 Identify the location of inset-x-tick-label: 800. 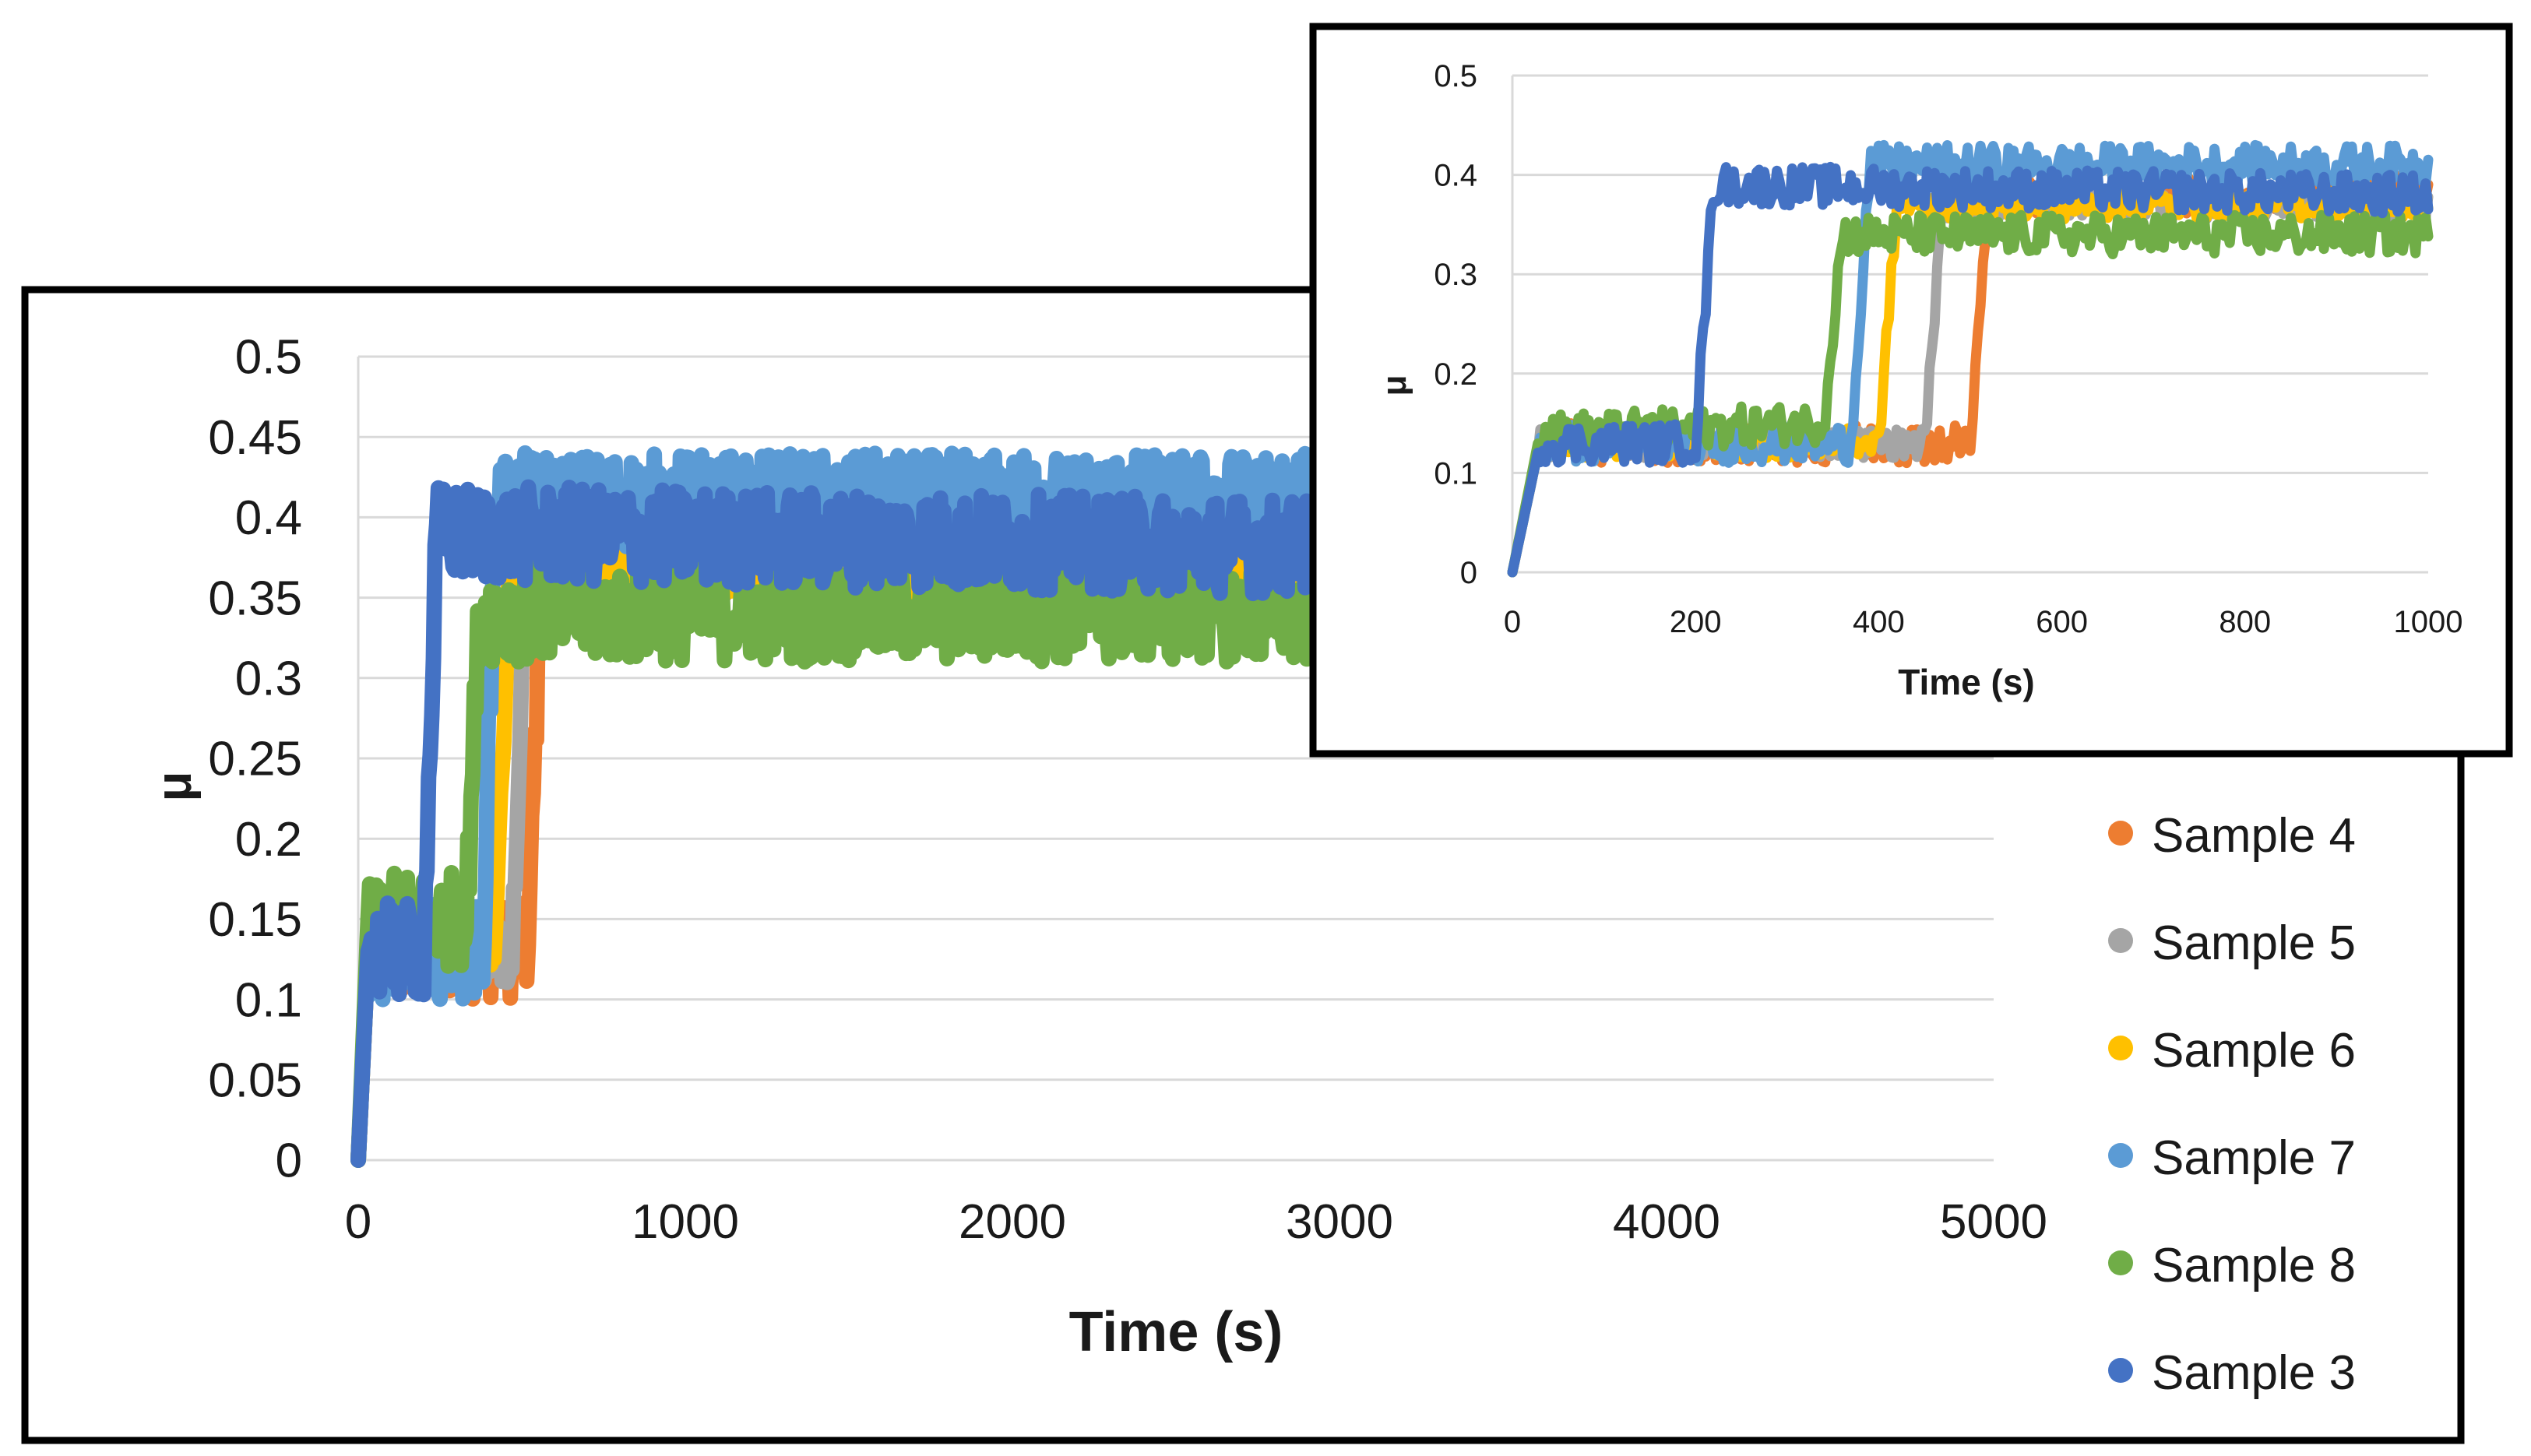
(2245, 622).